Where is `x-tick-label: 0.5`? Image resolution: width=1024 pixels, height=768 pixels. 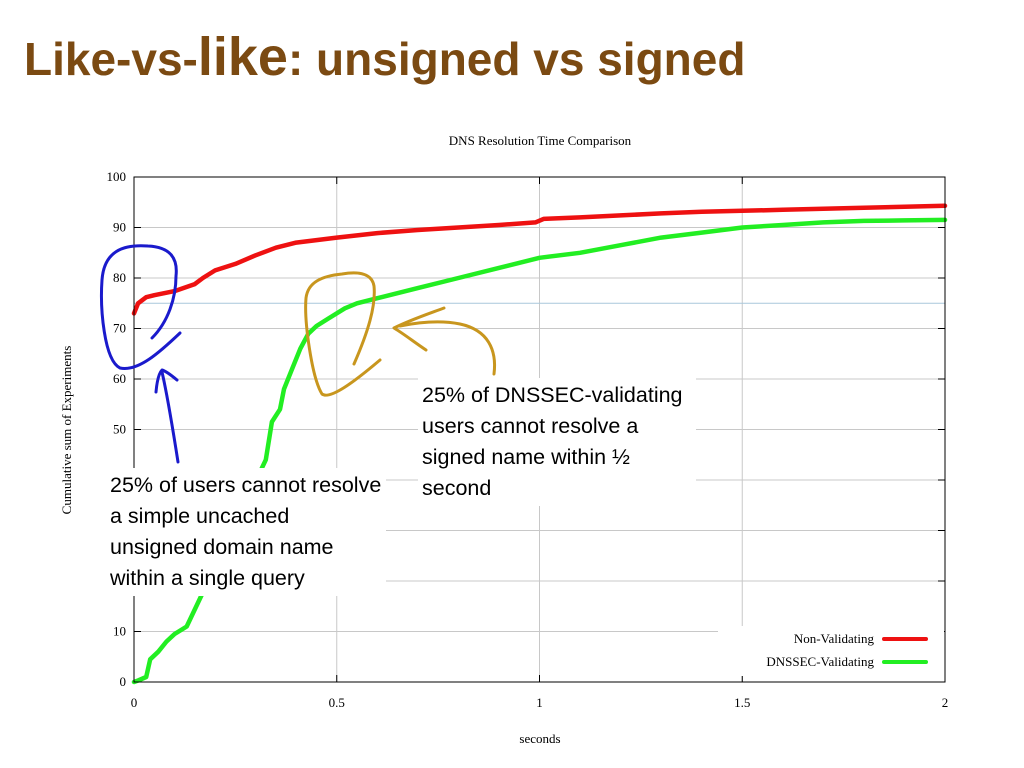 x-tick-label: 0.5 is located at coordinates (337, 702).